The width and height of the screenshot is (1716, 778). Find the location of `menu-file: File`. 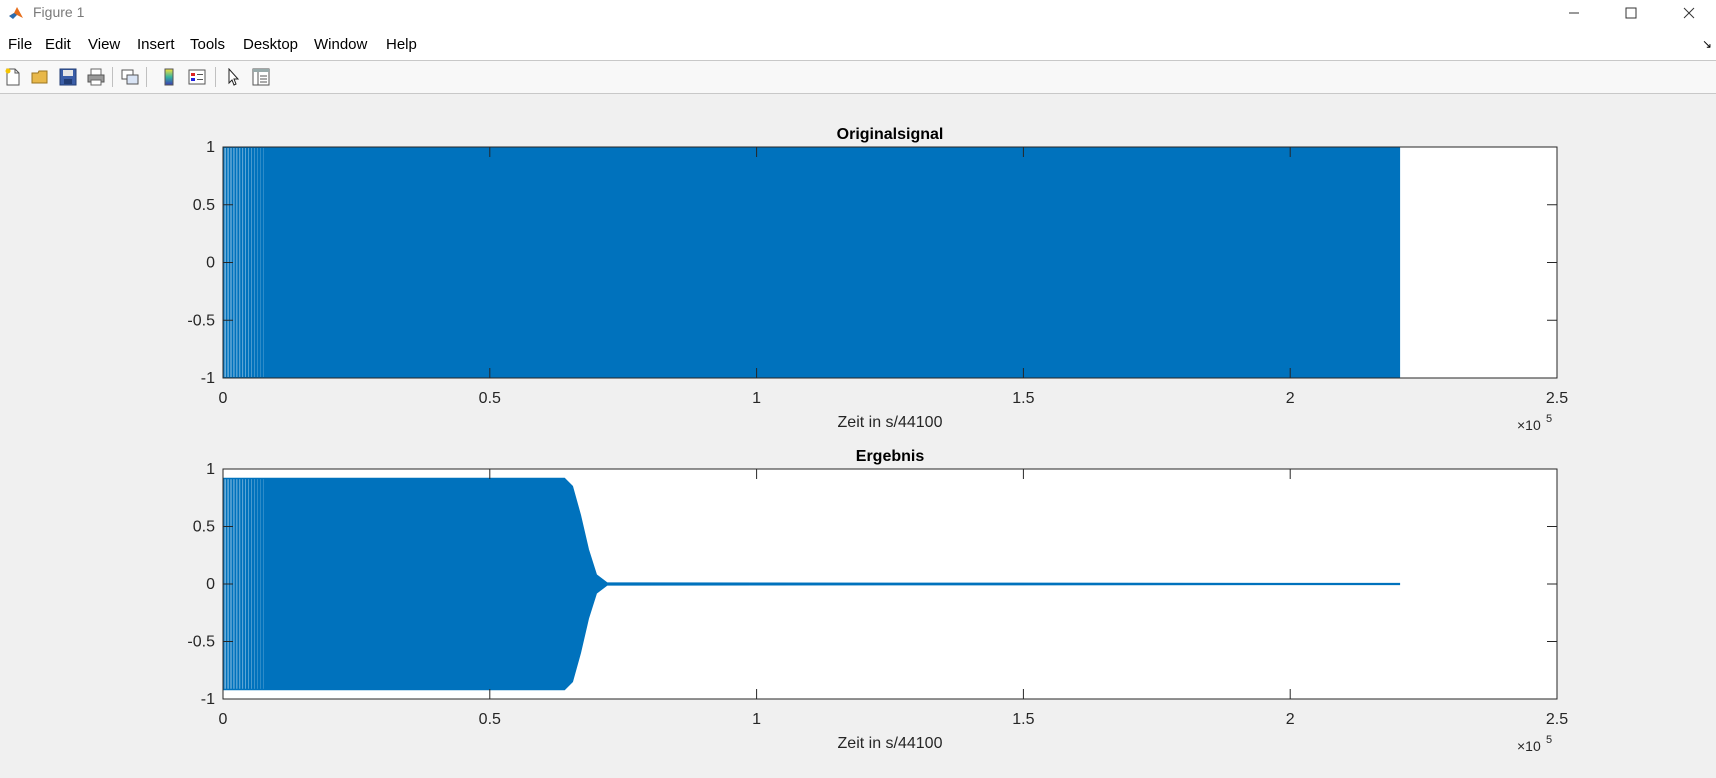

menu-file: File is located at coordinates (20, 44).